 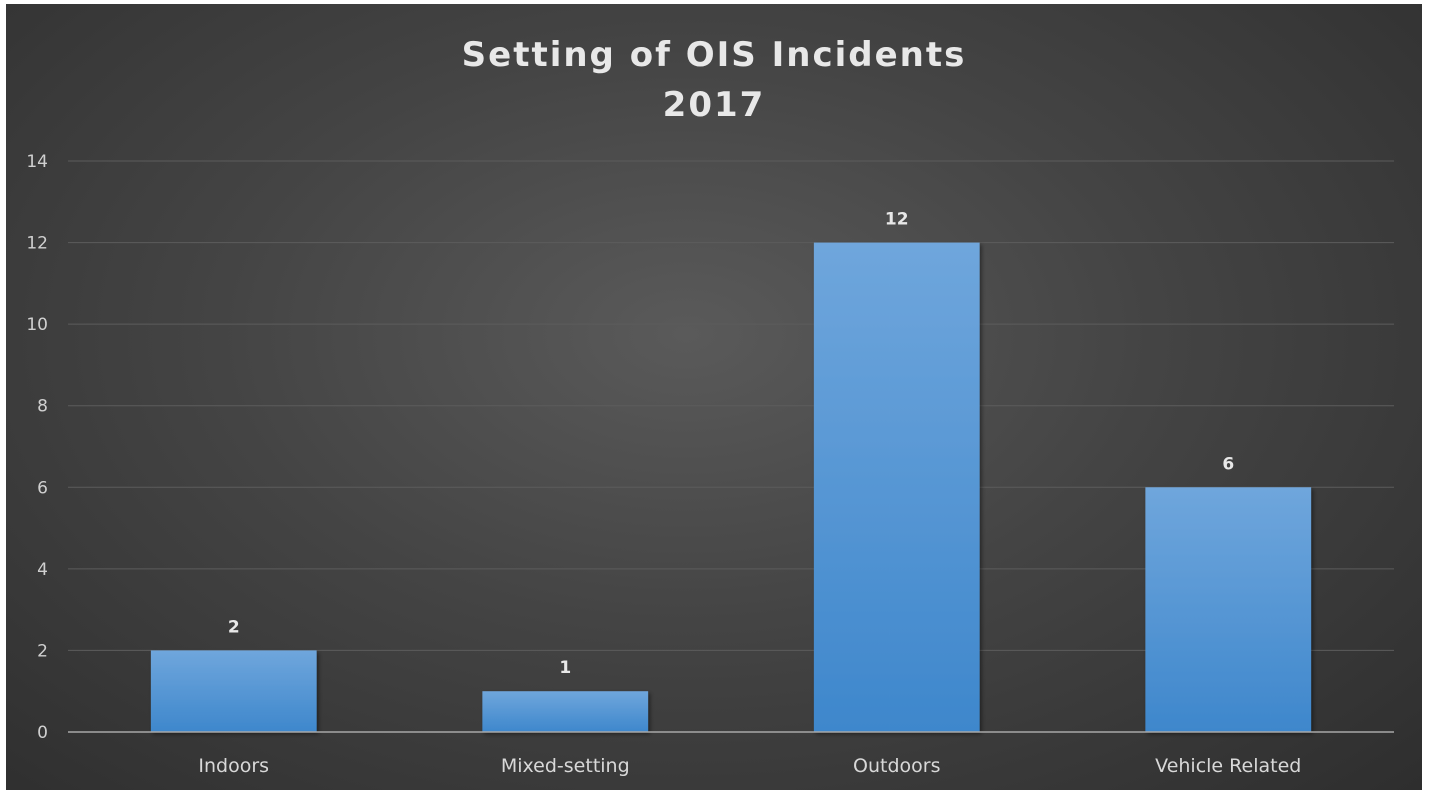 What do you see at coordinates (42, 407) in the screenshot?
I see `y-tick-label: 8` at bounding box center [42, 407].